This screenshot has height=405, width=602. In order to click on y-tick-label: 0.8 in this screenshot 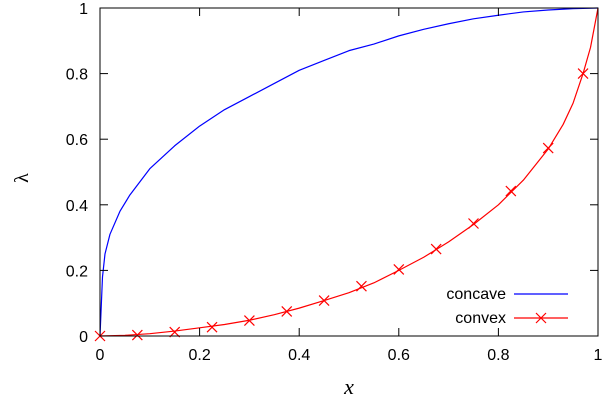, I will do `click(77, 75)`.